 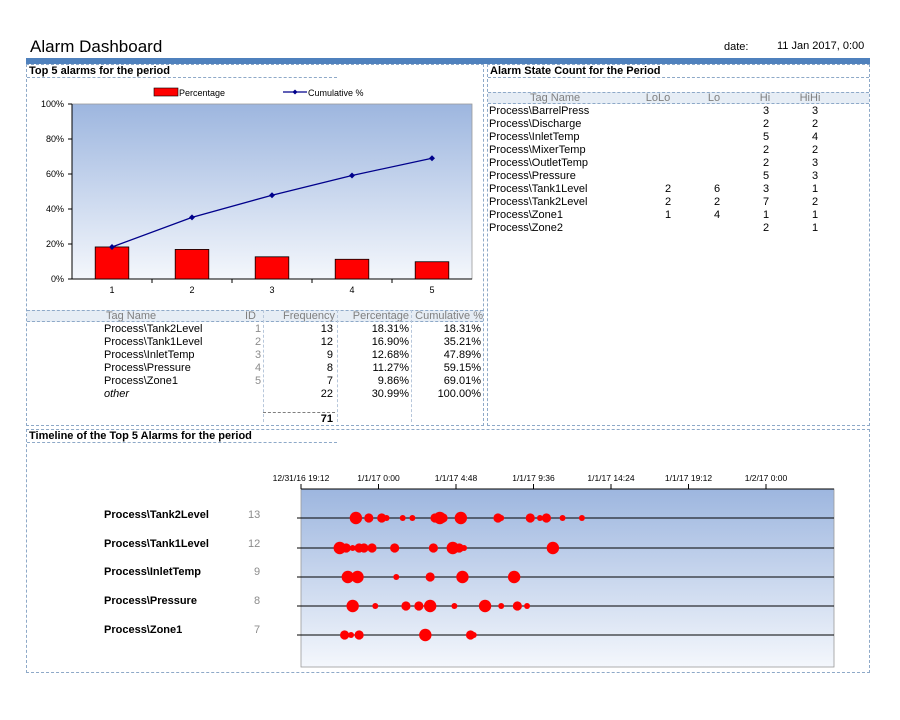 I want to click on frequency-total: 71, so click(x=326, y=419).